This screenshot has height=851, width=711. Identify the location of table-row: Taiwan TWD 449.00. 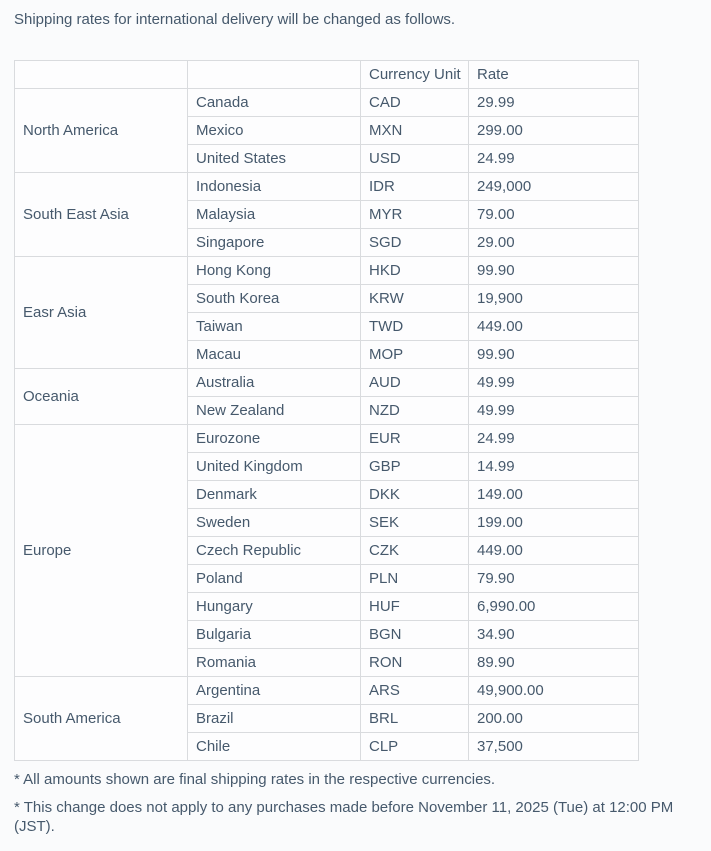
(327, 326).